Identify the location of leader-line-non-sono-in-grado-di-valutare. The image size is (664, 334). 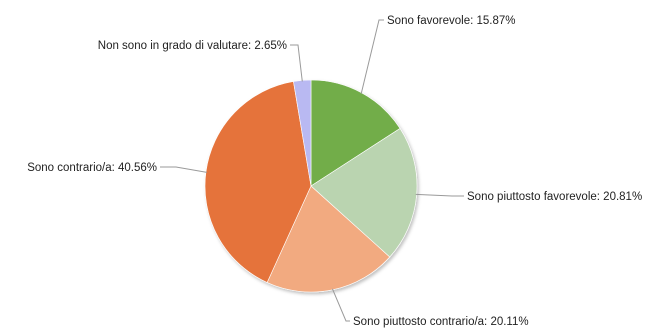
(296, 63).